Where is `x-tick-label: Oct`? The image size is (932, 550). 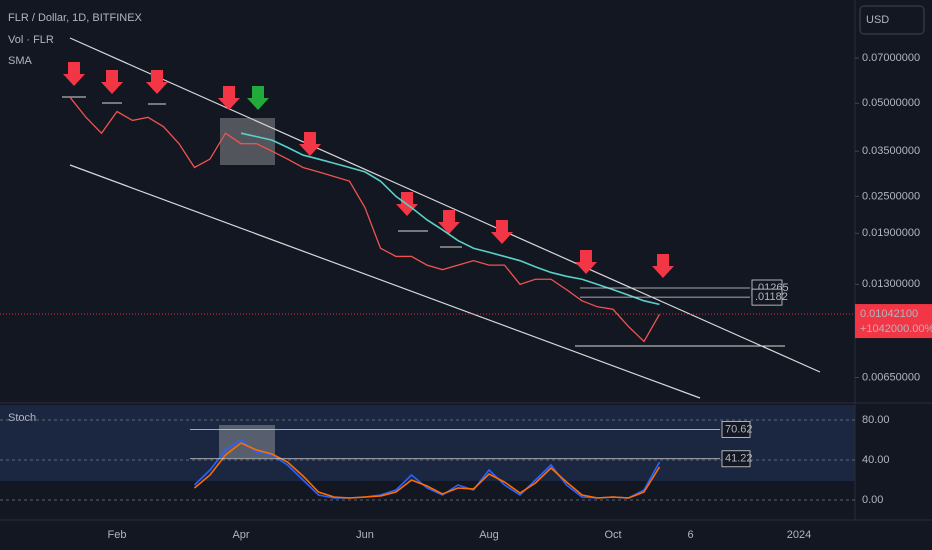
x-tick-label: Oct is located at coordinates (612, 535).